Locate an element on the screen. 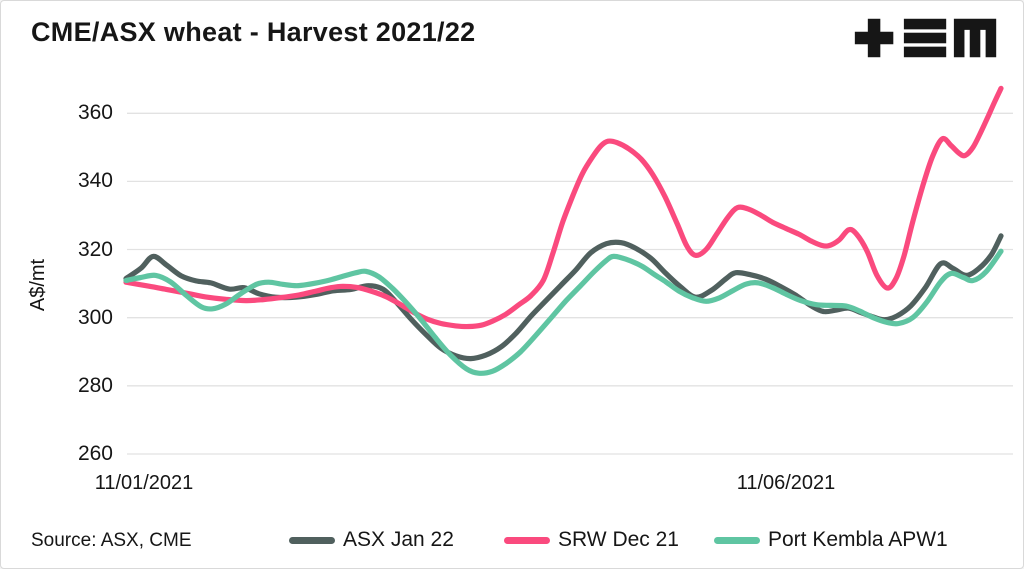 The height and width of the screenshot is (569, 1024). legend-label: Port Kembla APW1 is located at coordinates (858, 539).